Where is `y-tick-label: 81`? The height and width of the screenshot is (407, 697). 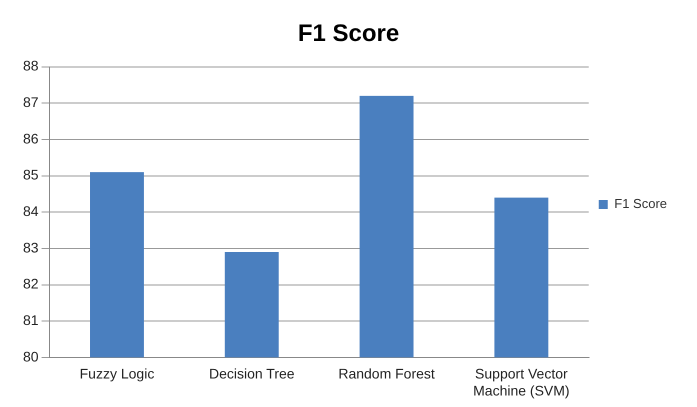 y-tick-label: 81 is located at coordinates (30, 320).